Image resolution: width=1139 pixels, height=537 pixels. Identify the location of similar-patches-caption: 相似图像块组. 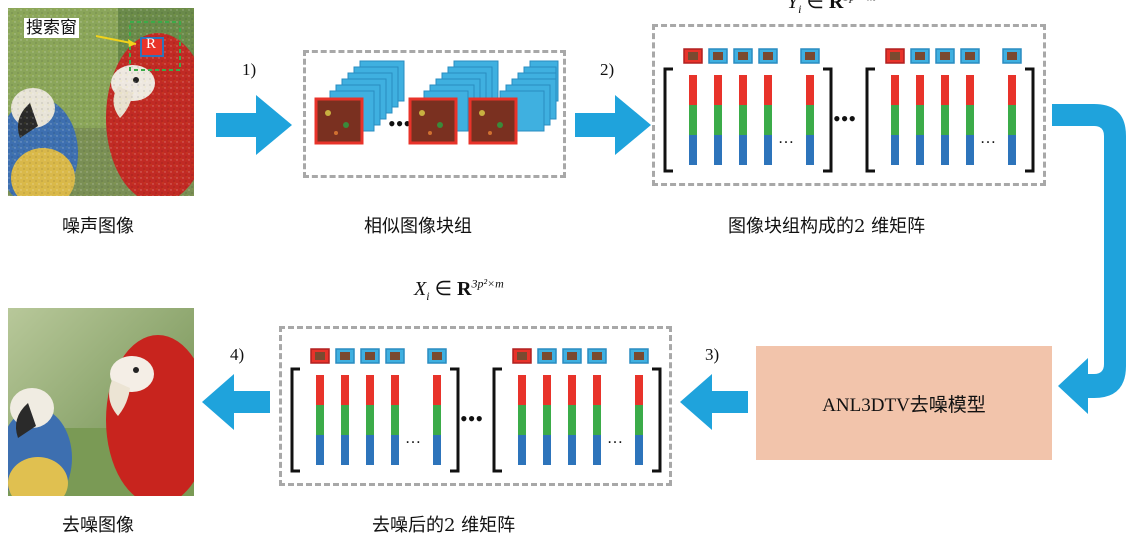
(418, 226).